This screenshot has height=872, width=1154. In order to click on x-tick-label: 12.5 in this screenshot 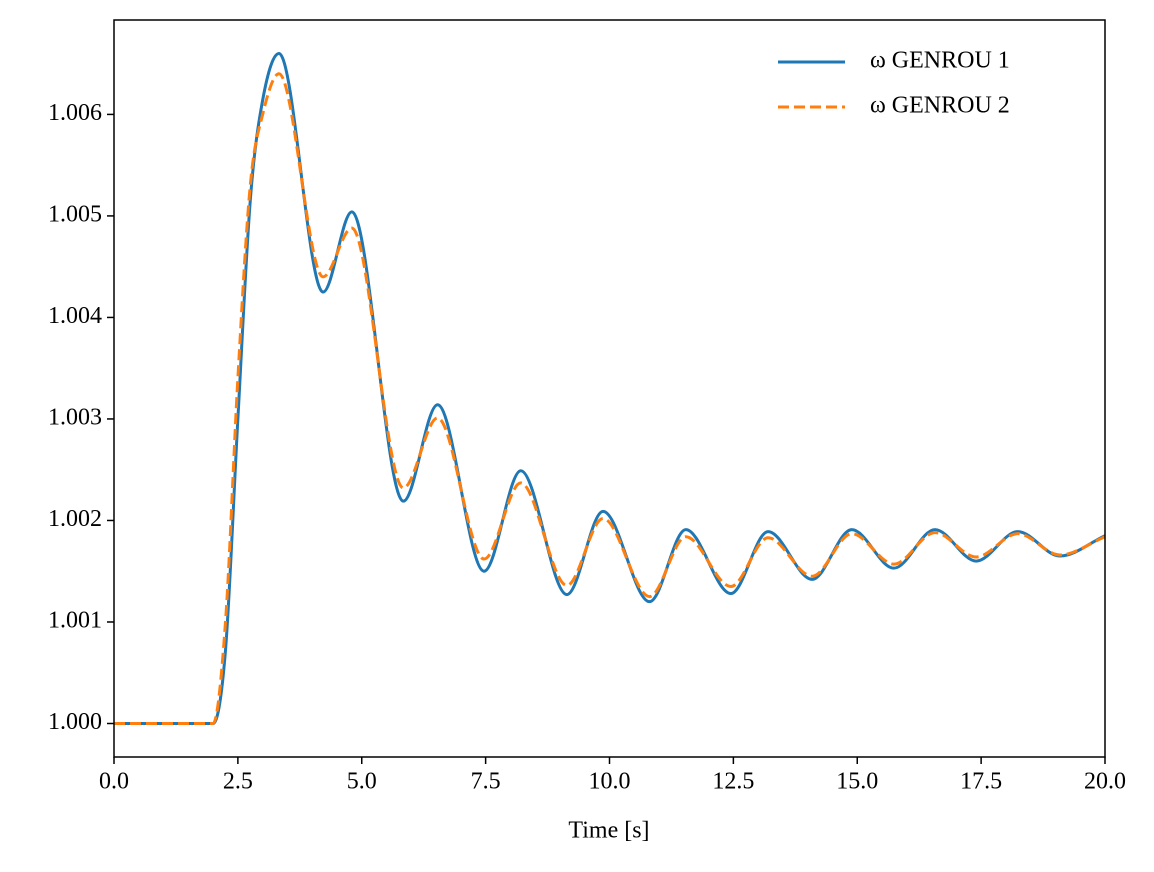, I will do `click(733, 782)`.